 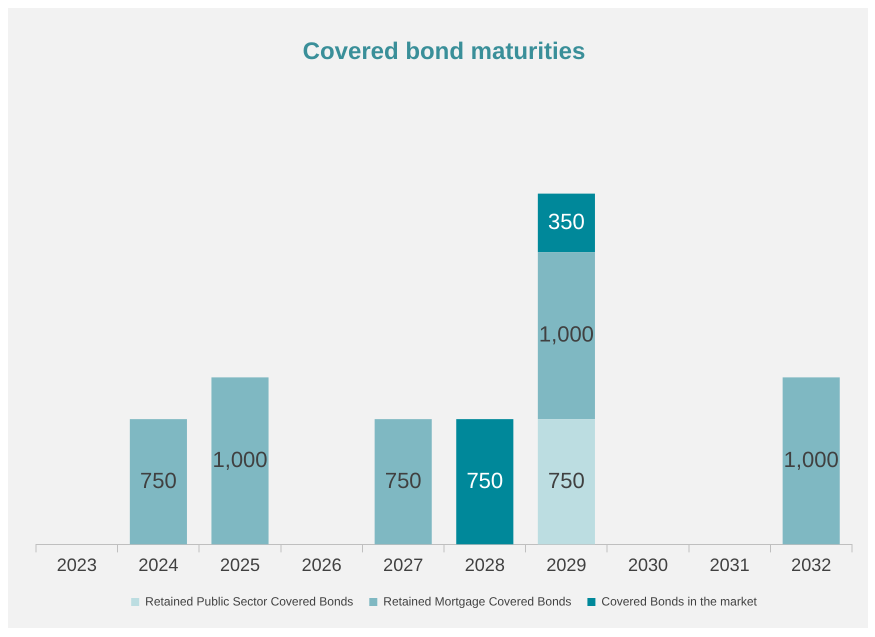 What do you see at coordinates (566, 565) in the screenshot?
I see `x-tick-label: 2029` at bounding box center [566, 565].